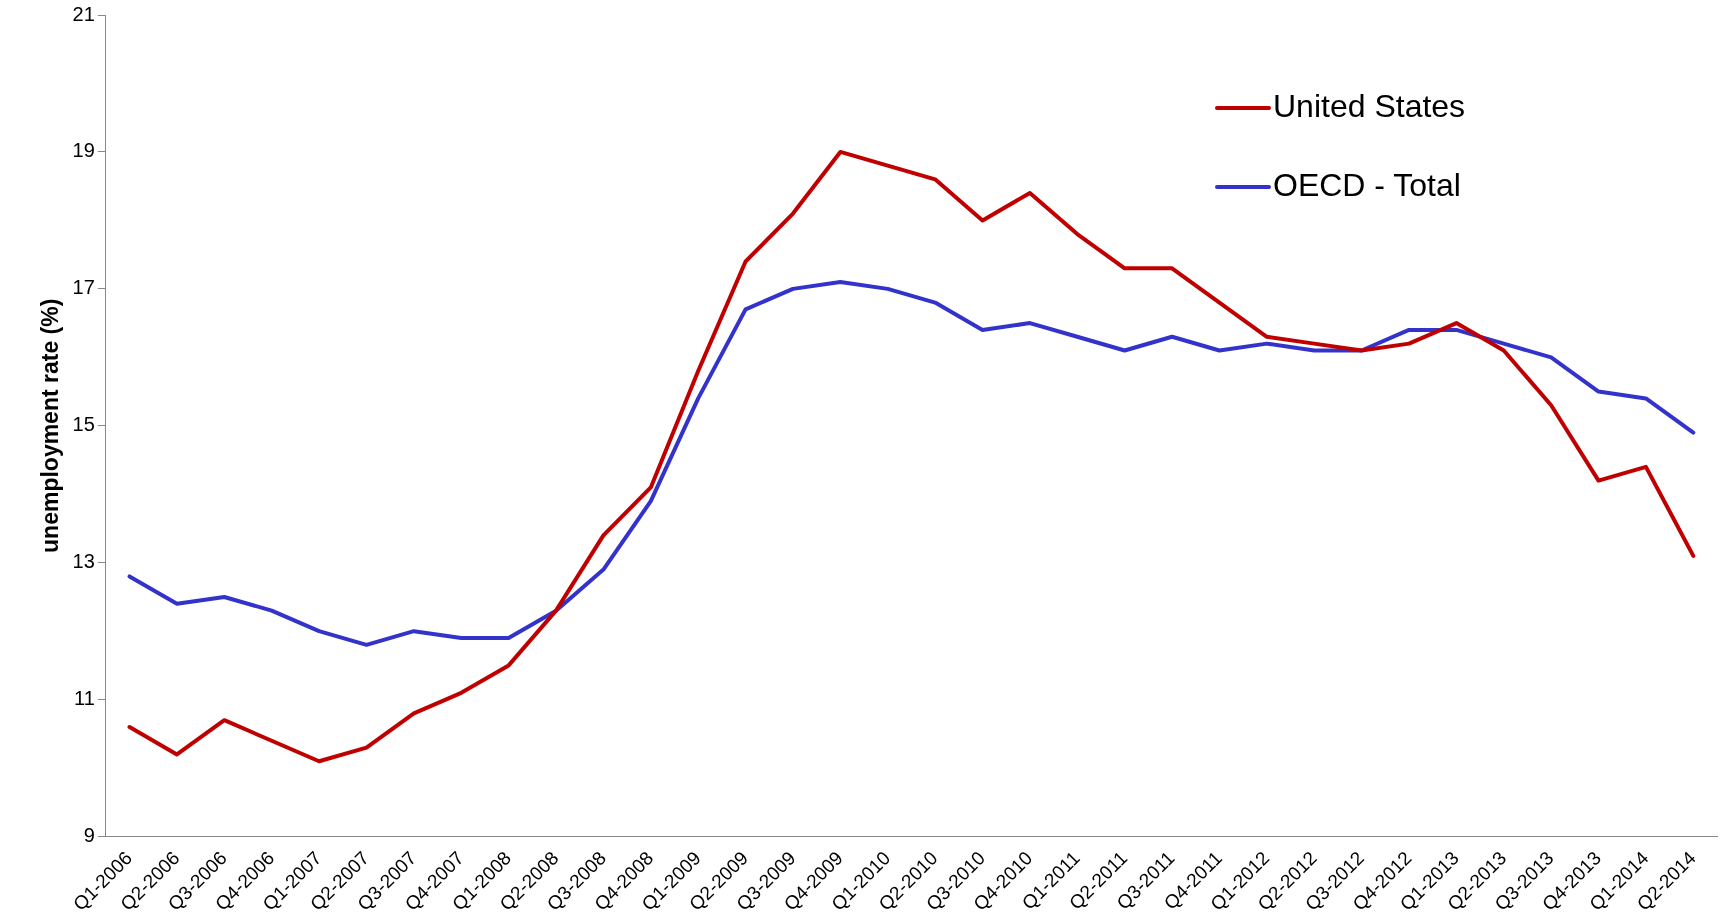 The width and height of the screenshot is (1727, 919). What do you see at coordinates (83, 13) in the screenshot?
I see `y-tick-label: 21` at bounding box center [83, 13].